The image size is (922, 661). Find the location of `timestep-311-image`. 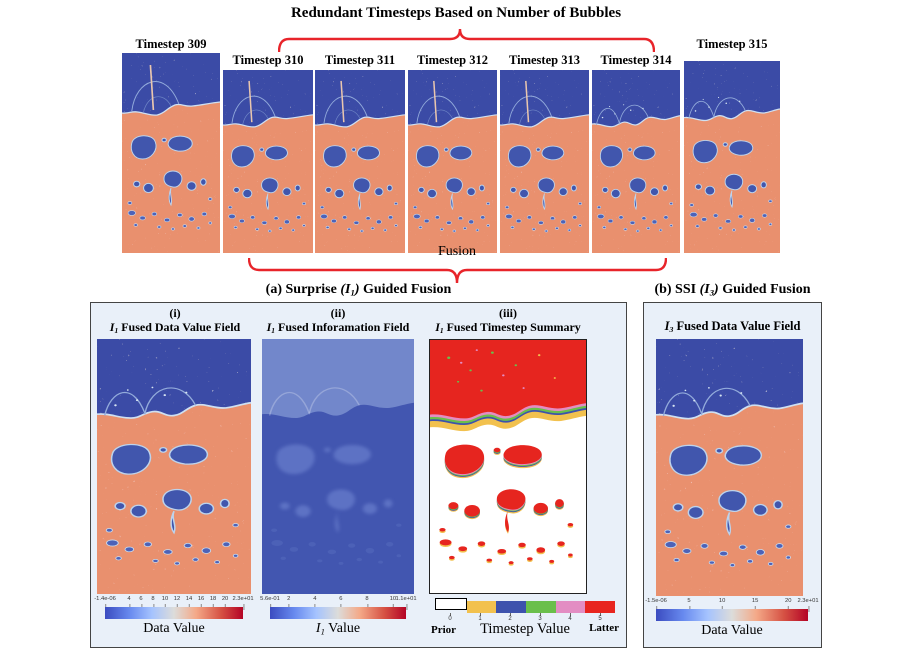

timestep-311-image is located at coordinates (360, 161).